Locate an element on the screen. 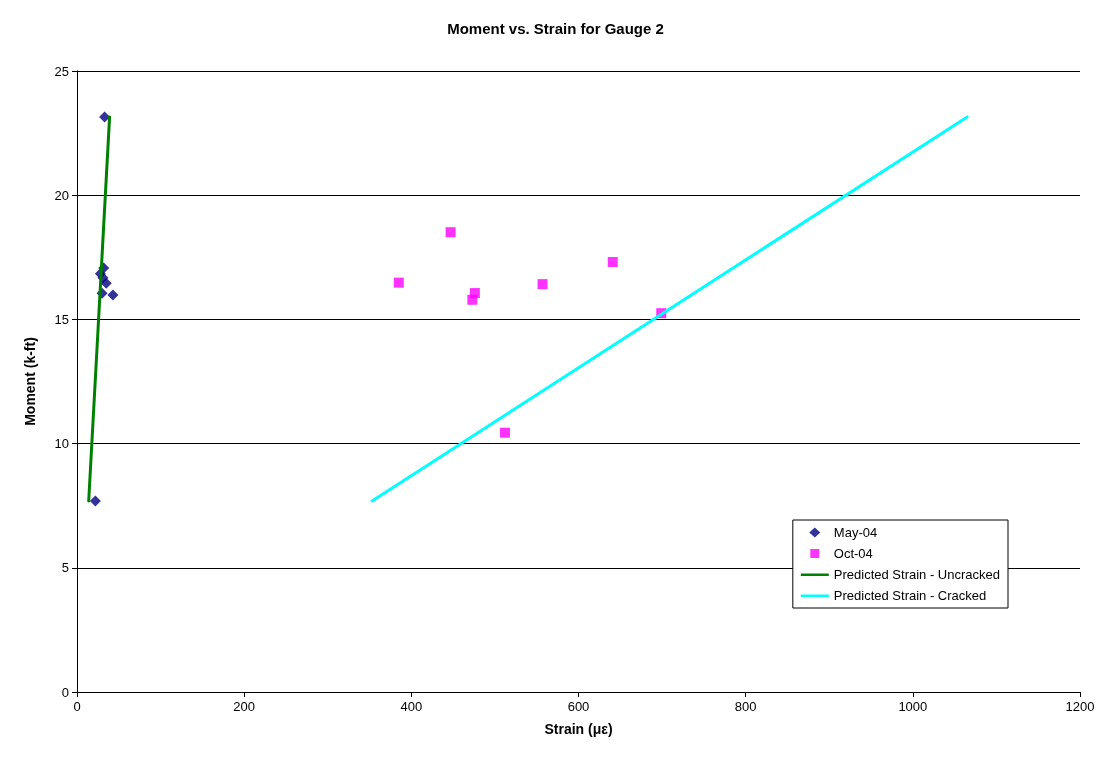 The height and width of the screenshot is (769, 1111). x-tick-label: 800 is located at coordinates (745, 706).